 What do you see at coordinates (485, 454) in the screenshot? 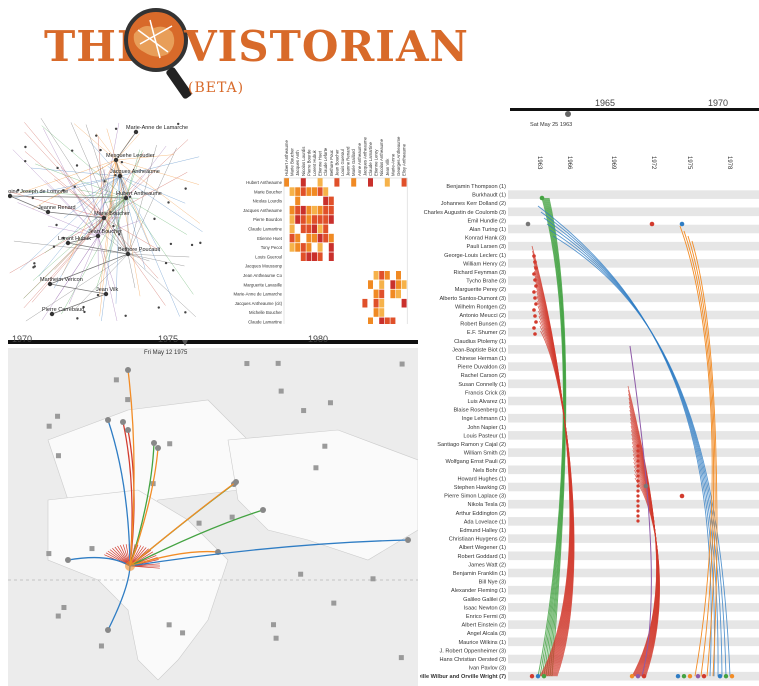
I see `timeline-row-label: William Smith (2)` at bounding box center [485, 454].